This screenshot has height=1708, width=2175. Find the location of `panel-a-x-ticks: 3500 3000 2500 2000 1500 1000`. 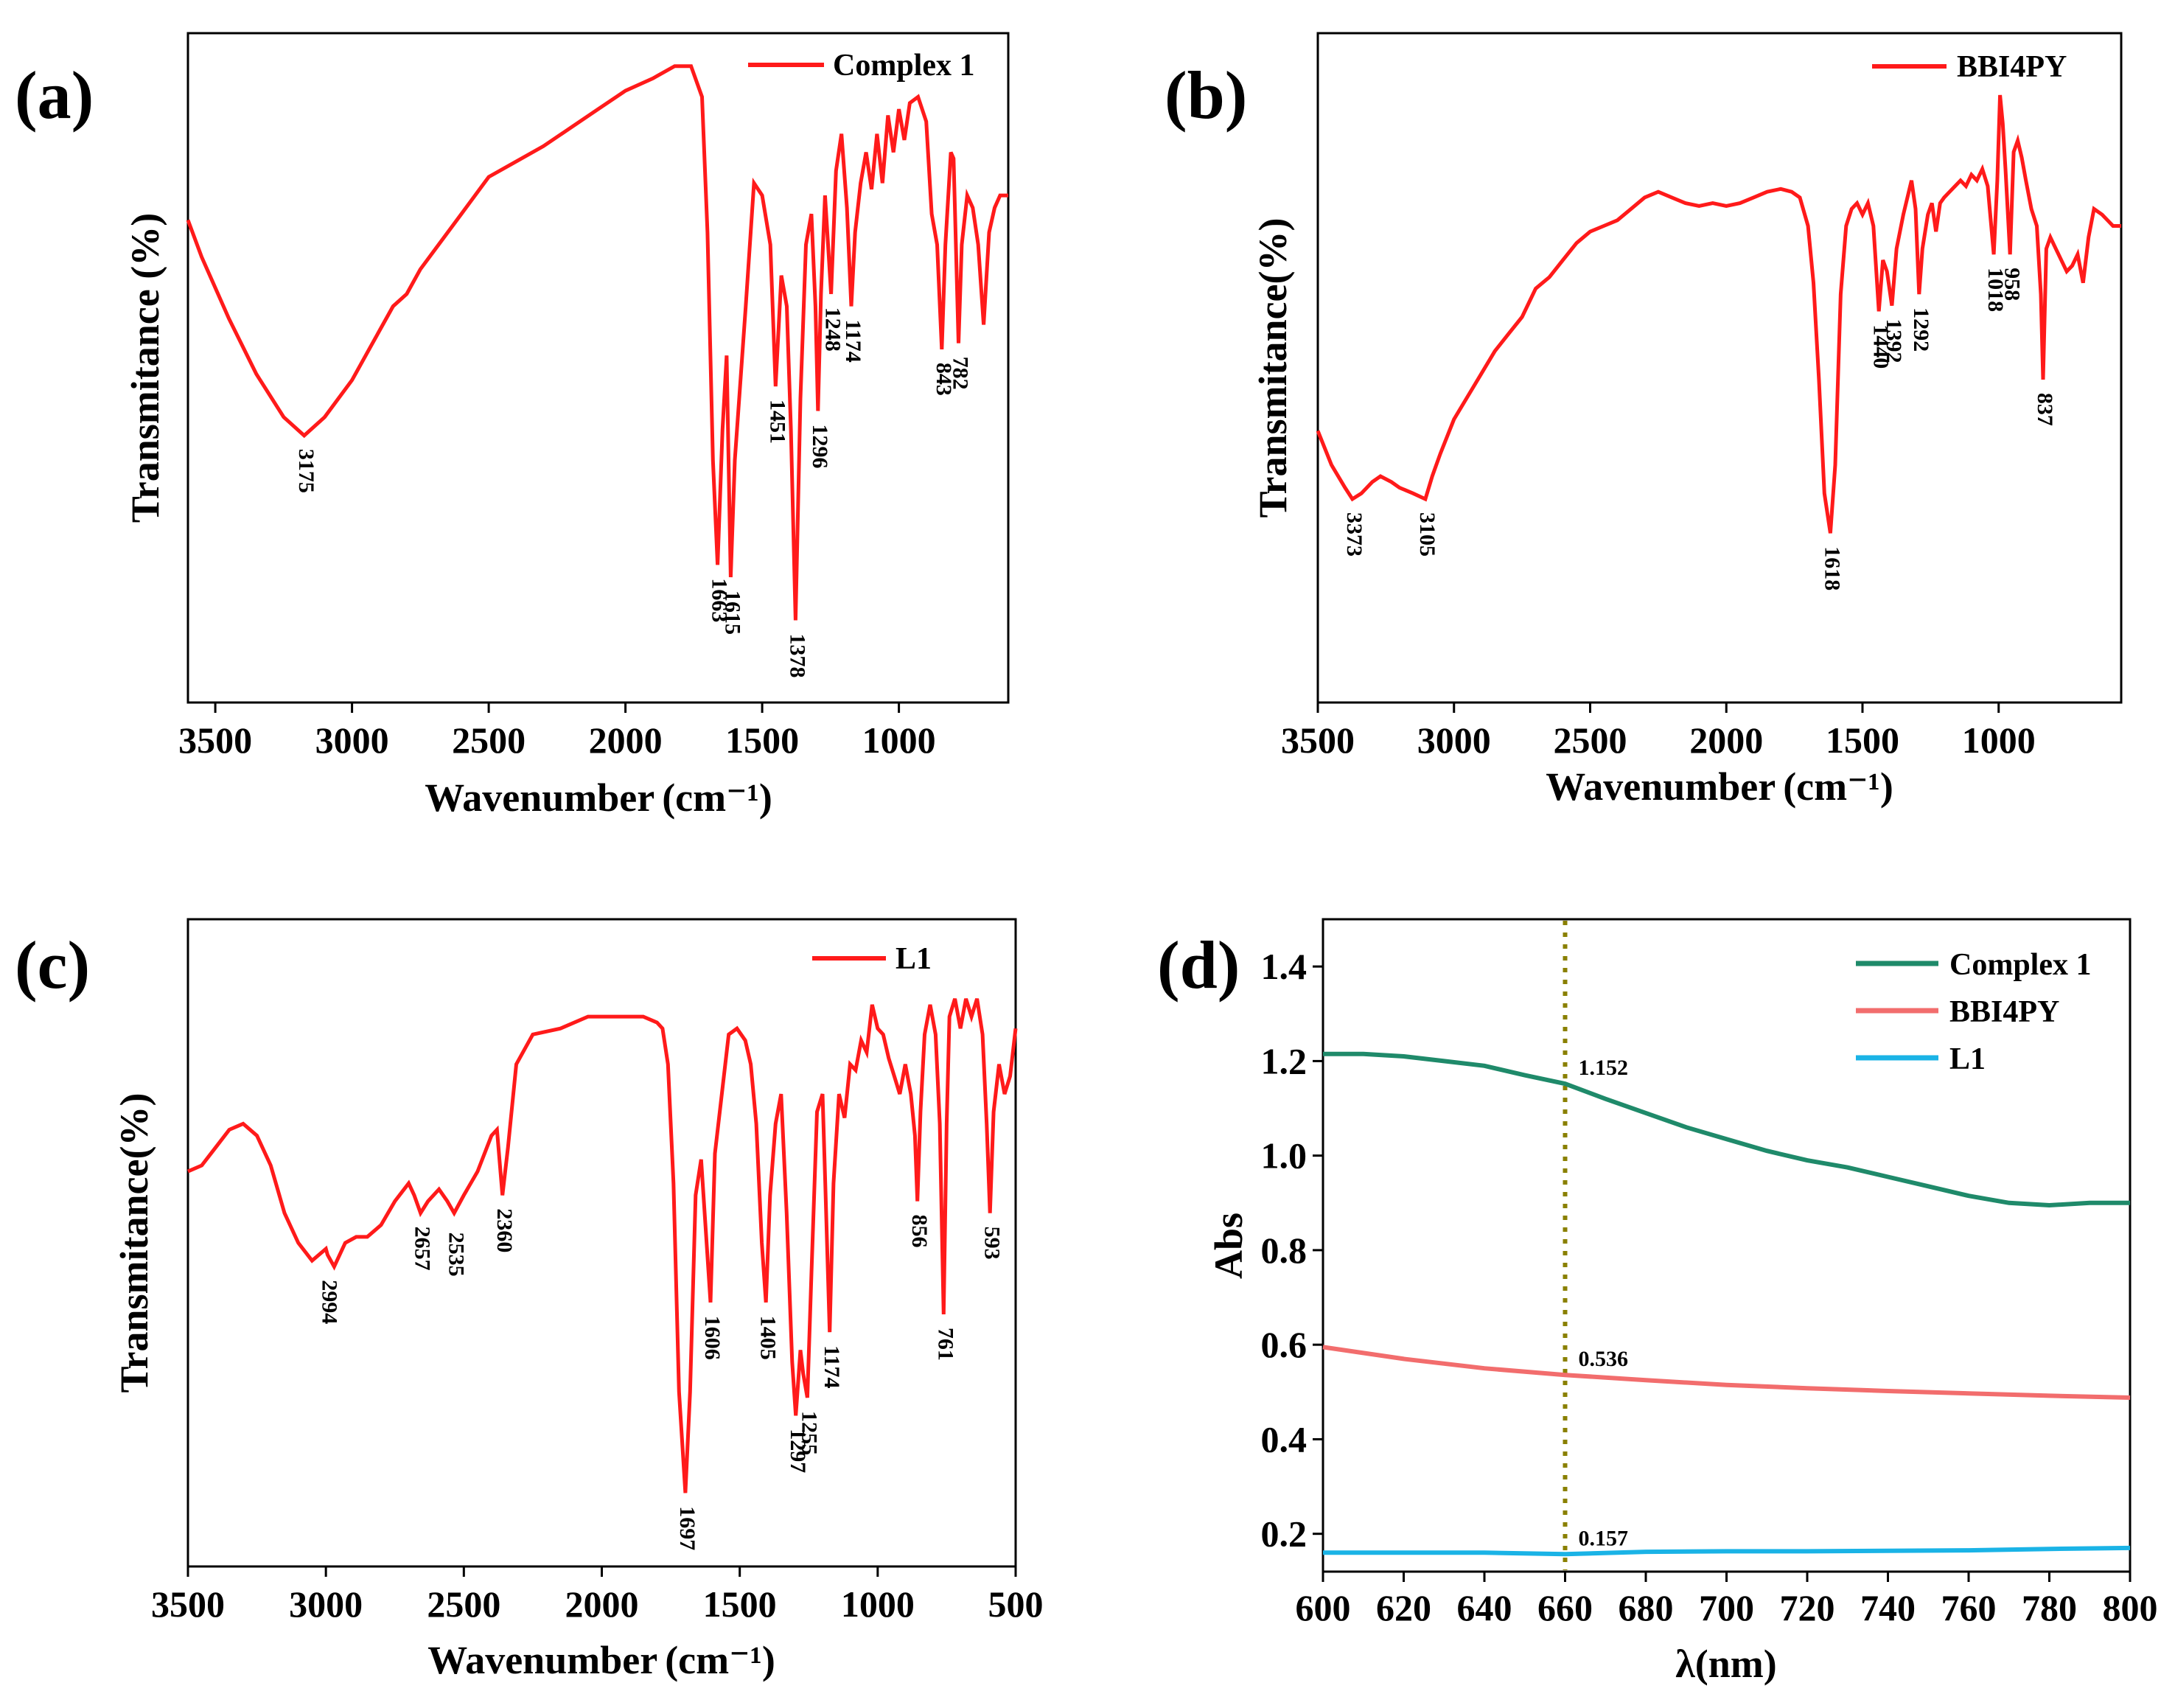

panel-a-x-ticks: 3500 3000 2500 2000 1500 1000 is located at coordinates (557, 732).